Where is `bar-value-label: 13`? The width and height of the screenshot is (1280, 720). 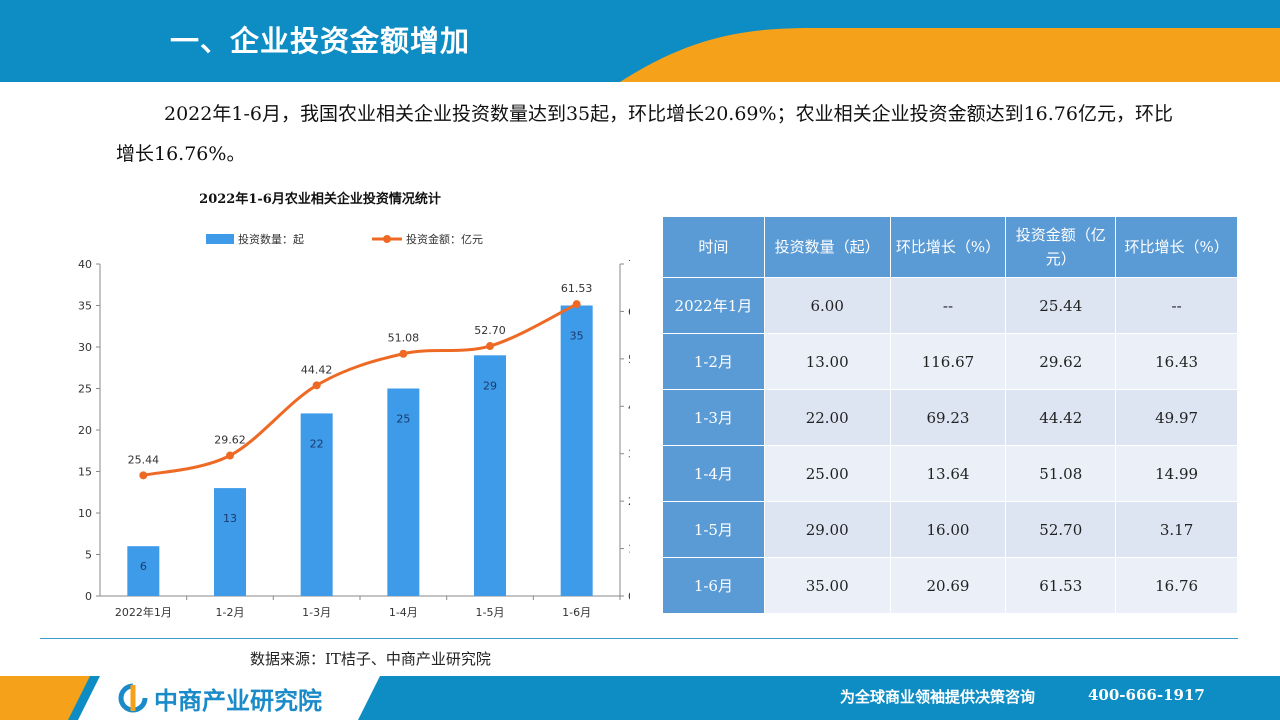 bar-value-label: 13 is located at coordinates (230, 518).